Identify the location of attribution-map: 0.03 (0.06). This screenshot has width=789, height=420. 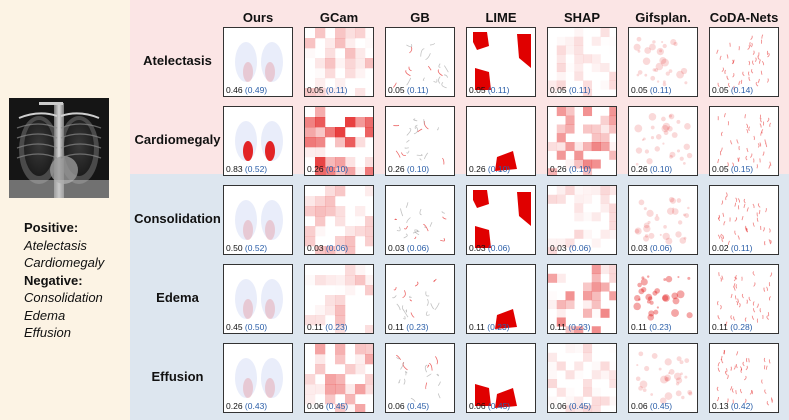
(663, 220).